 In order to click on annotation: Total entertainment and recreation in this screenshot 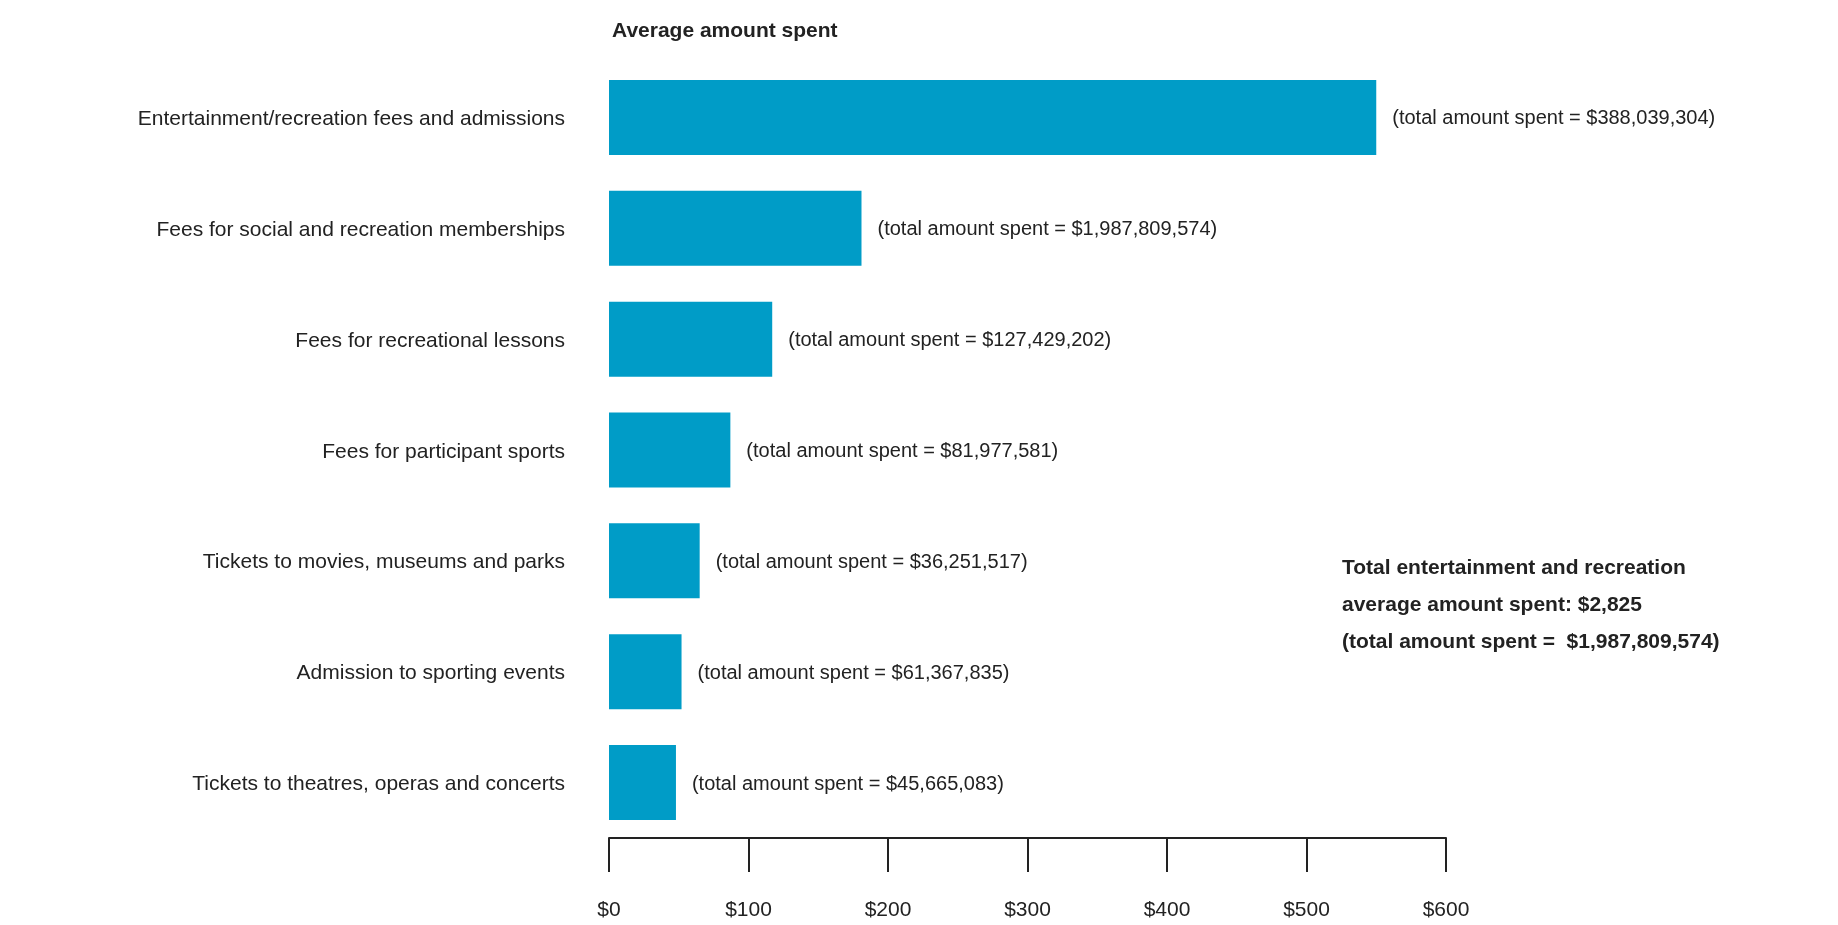, I will do `click(1514, 566)`.